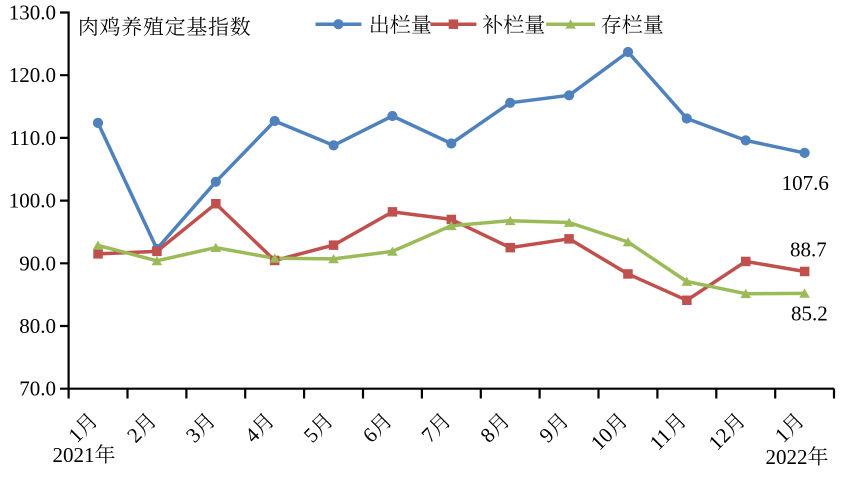 This screenshot has width=861, height=479. I want to click on svg-text: 130.0, so click(32, 13).